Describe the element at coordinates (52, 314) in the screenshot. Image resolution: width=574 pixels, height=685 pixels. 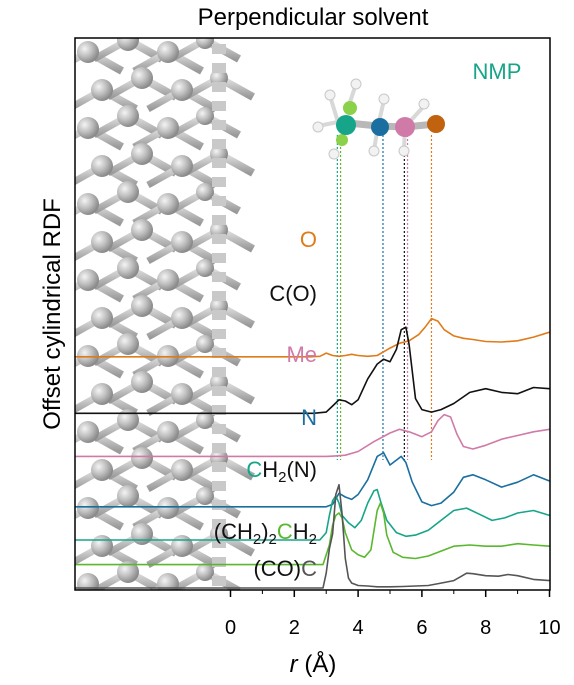
I see `y-axis-label: Offset cylindrical RDF` at that location.